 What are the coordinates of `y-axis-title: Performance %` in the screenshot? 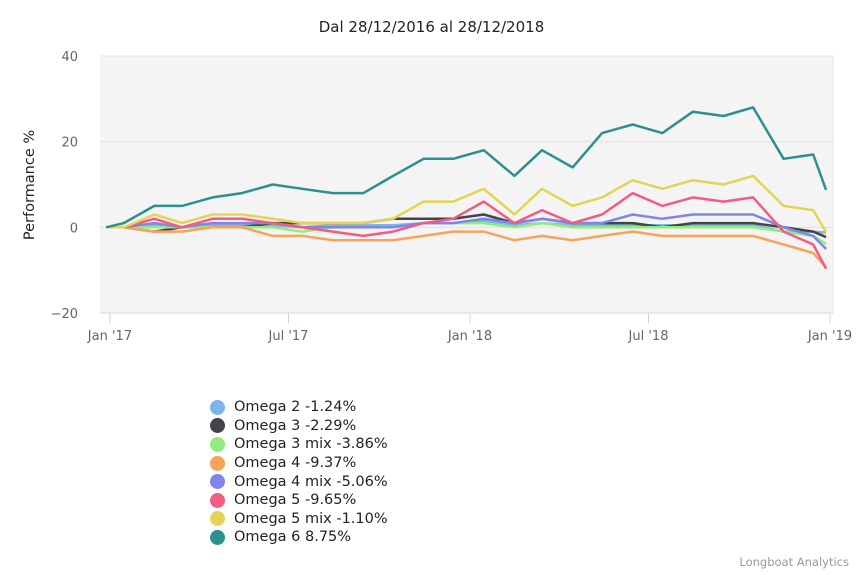 It's located at (30, 185).